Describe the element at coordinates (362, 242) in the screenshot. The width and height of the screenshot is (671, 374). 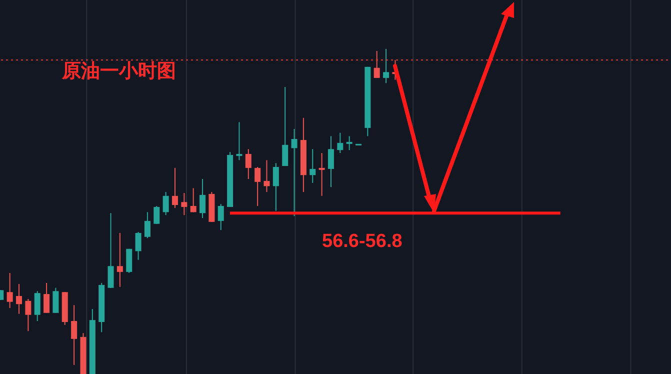
I see `annotation: 56.6-56.8` at that location.